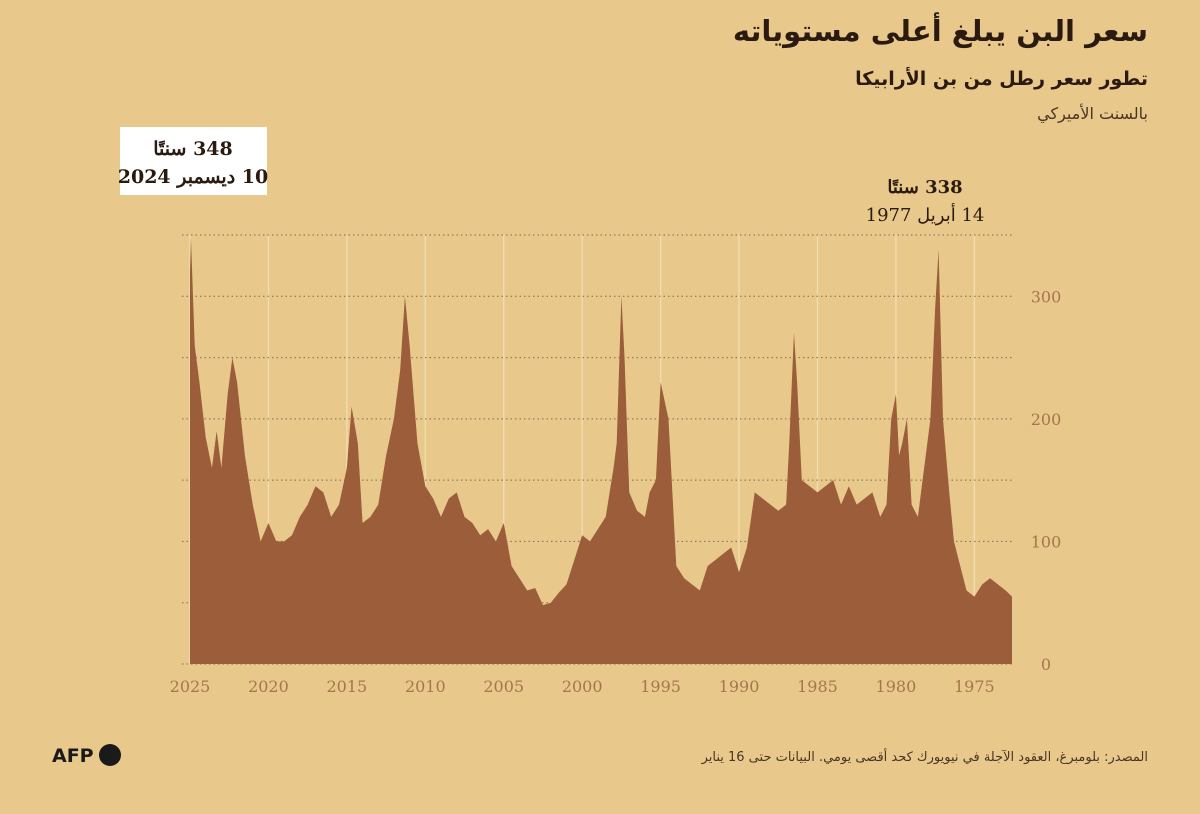  I want to click on x-tick-label: 1975, so click(974, 686).